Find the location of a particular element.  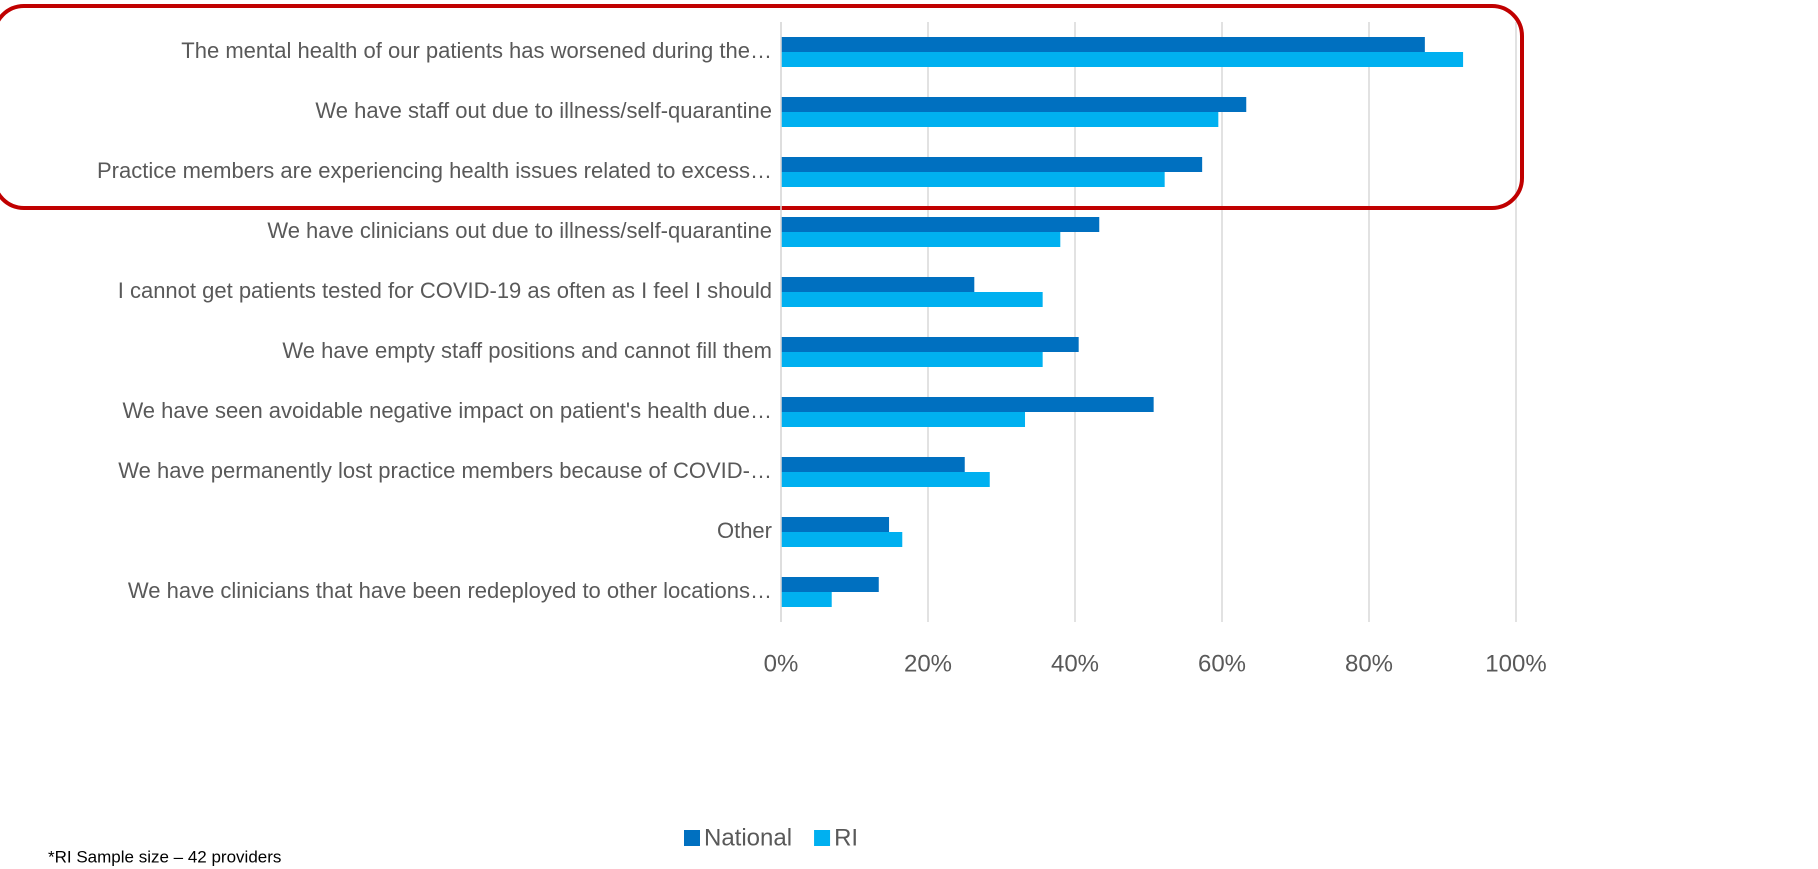

x-tick-label: 20% is located at coordinates (928, 663).